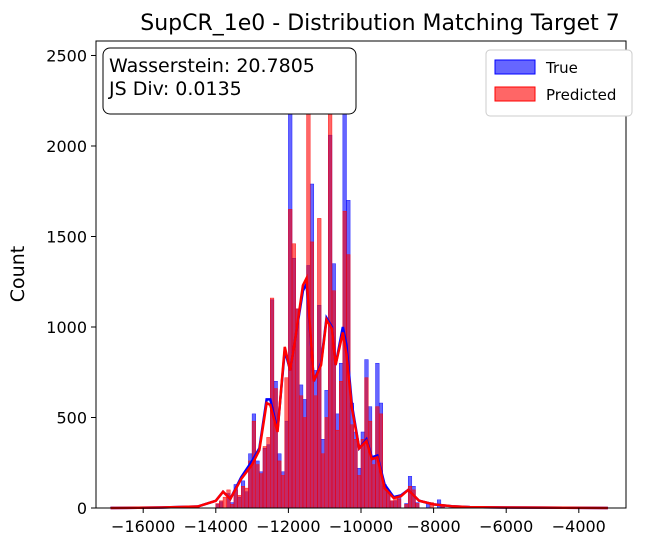  Describe the element at coordinates (18, 274) in the screenshot. I see `y-axis-label: Count` at that location.